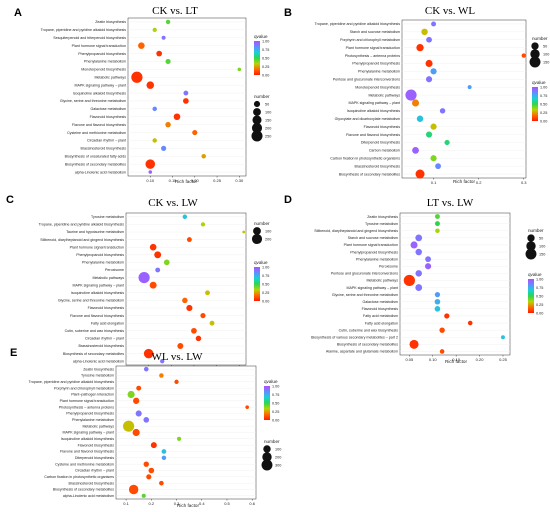  What do you see at coordinates (202, 503) in the screenshot?
I see `x-tick-label: 0.4` at bounding box center [202, 503].